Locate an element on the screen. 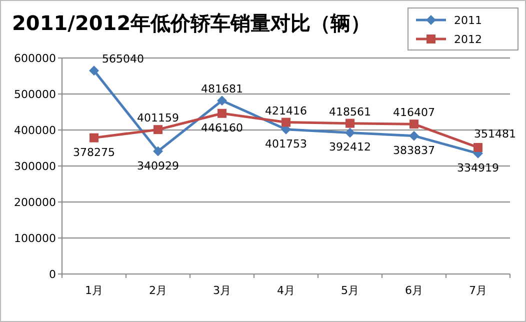 This screenshot has width=526, height=322. data-label: 383837 is located at coordinates (414, 150).